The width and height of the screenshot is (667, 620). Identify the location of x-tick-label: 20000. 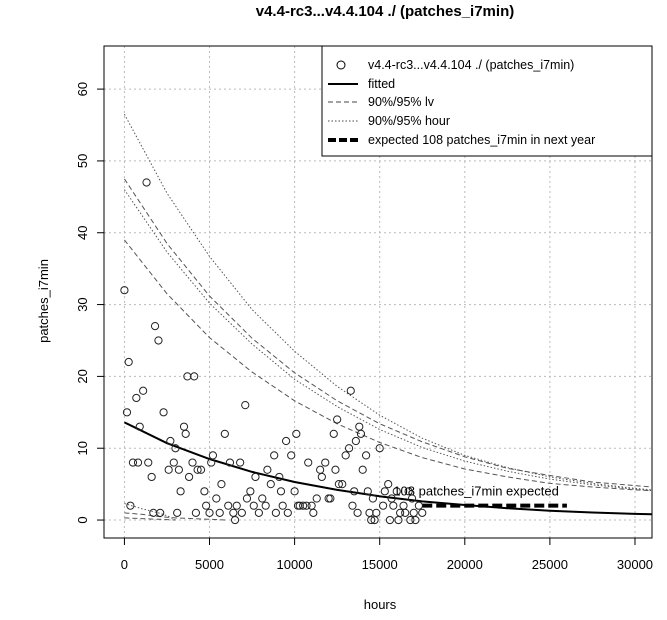
(465, 564).